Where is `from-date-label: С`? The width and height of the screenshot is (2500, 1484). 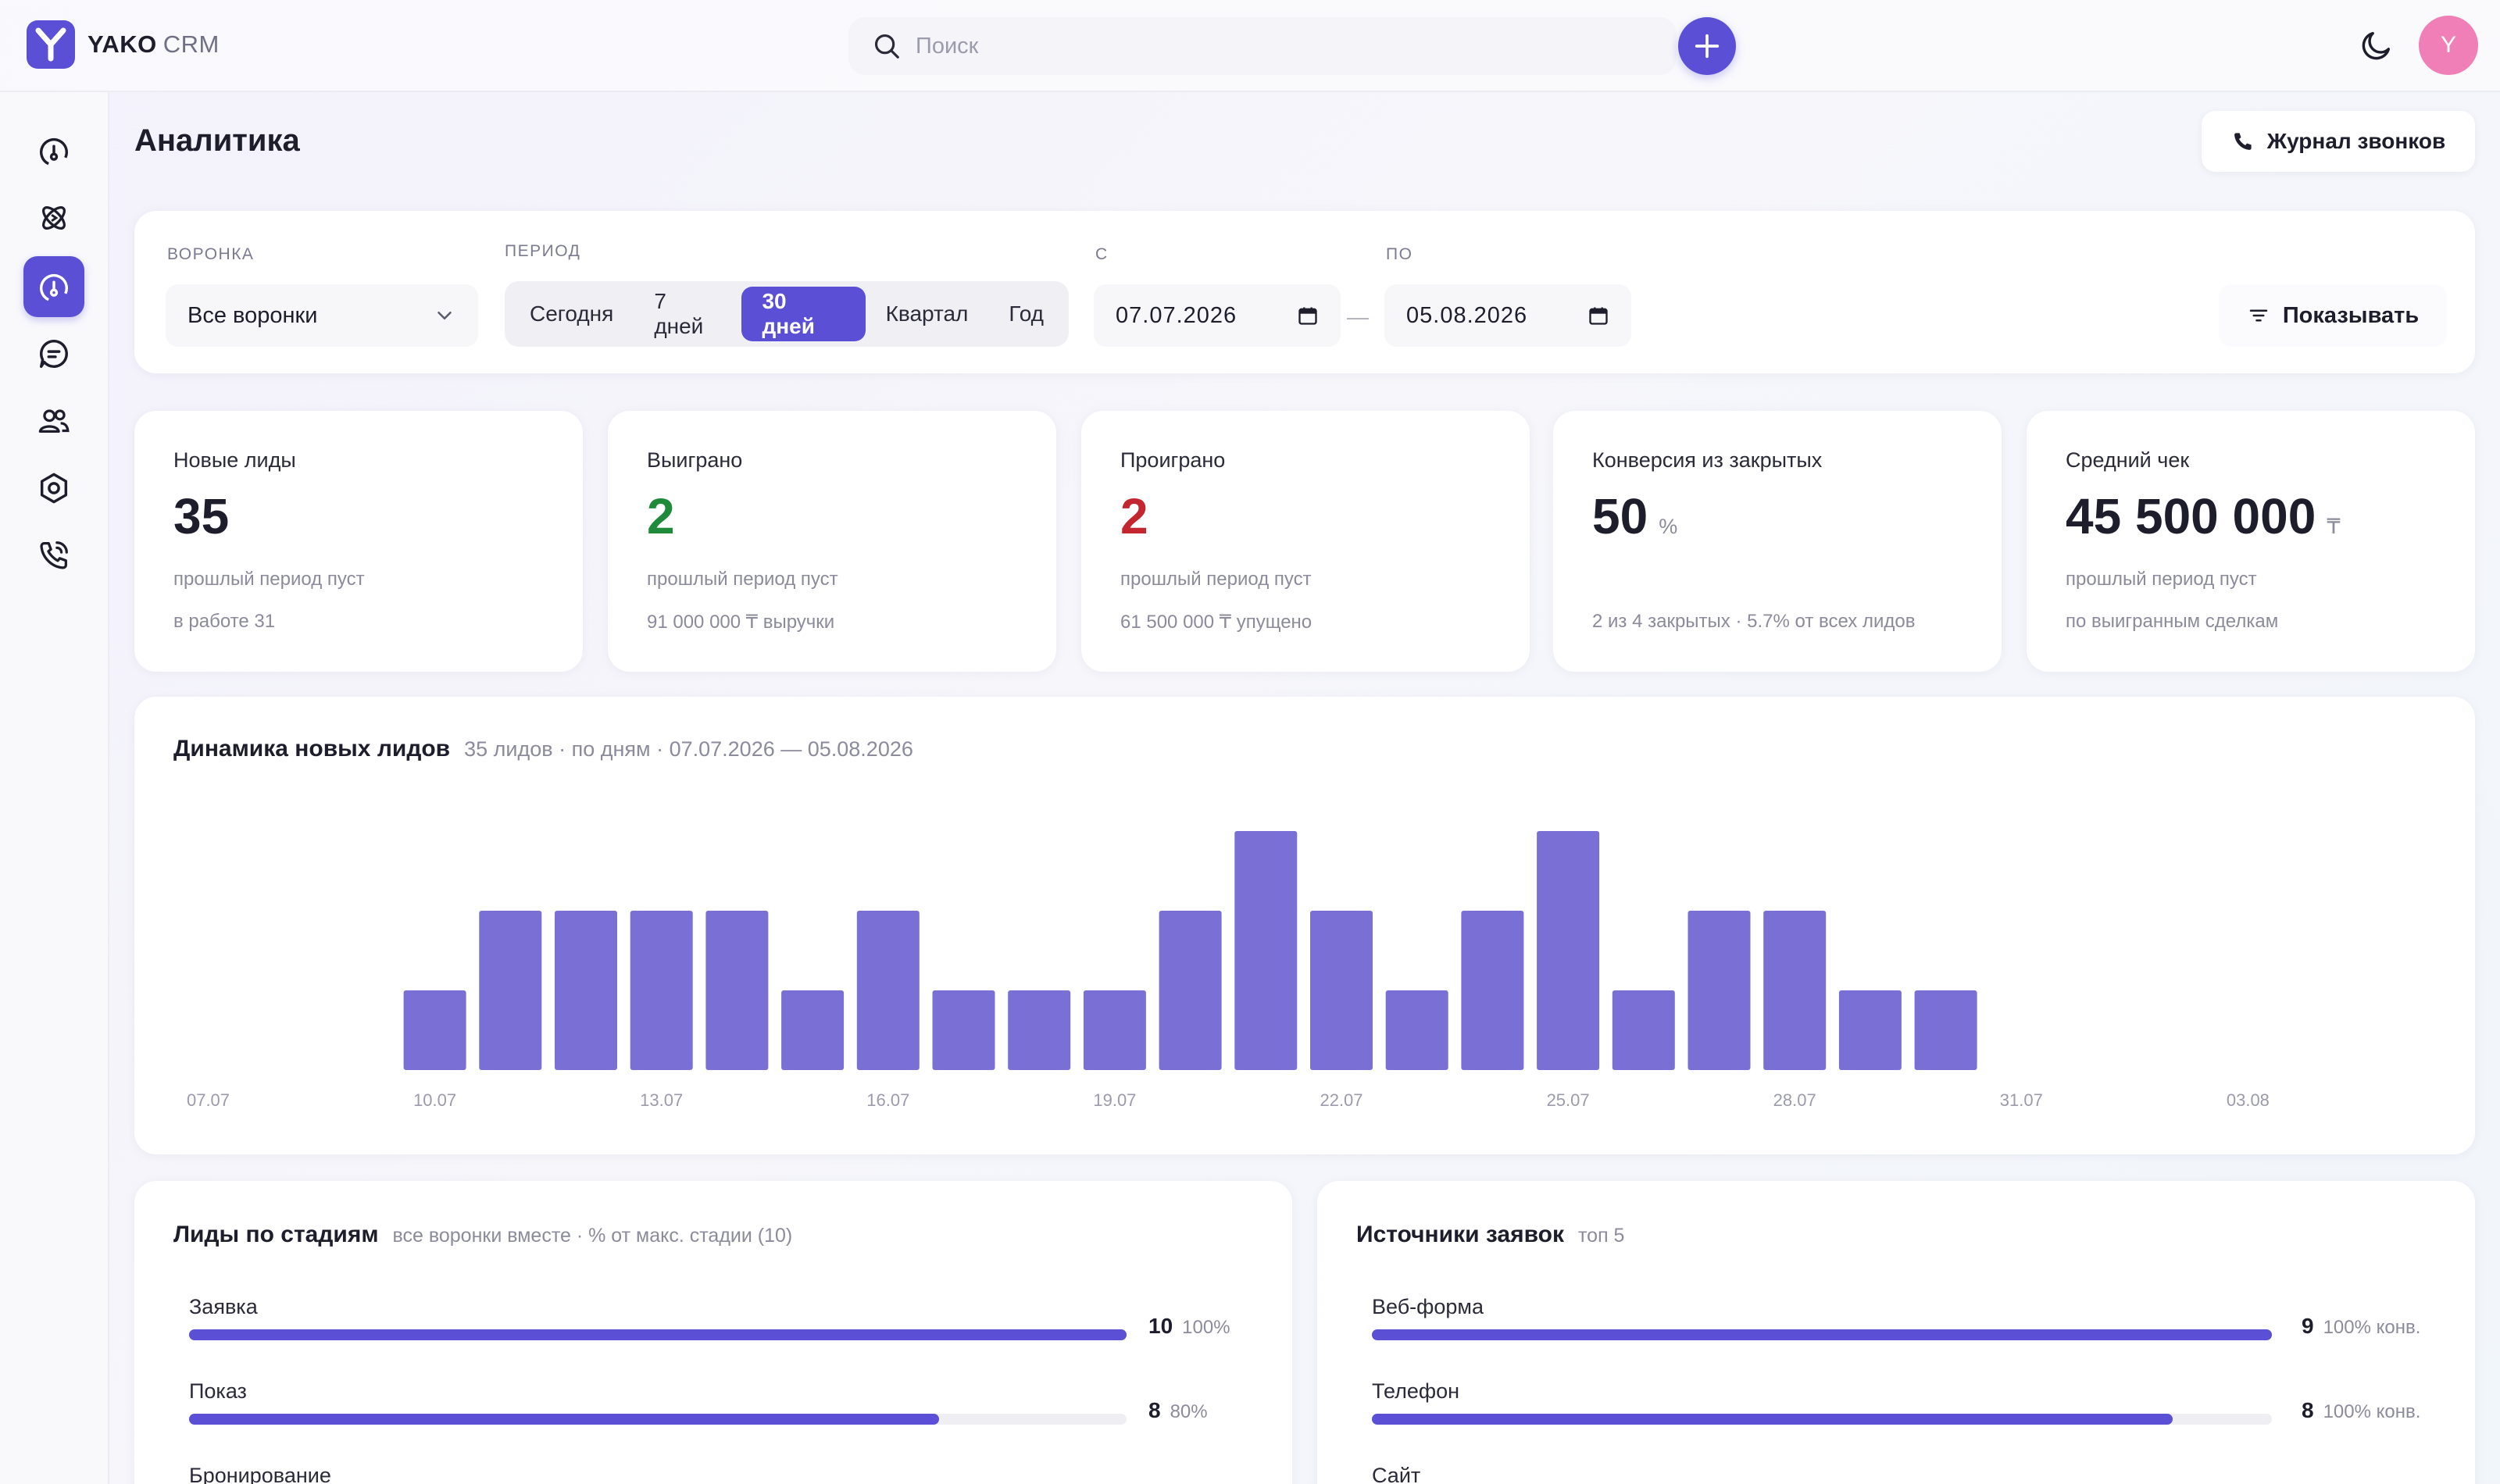 from-date-label: С is located at coordinates (1102, 254).